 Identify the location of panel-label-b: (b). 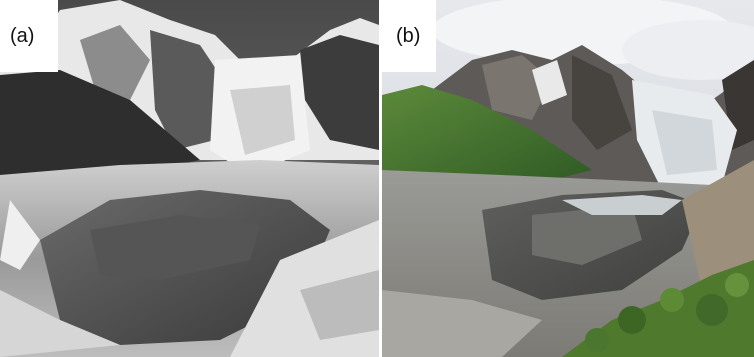
(408, 36).